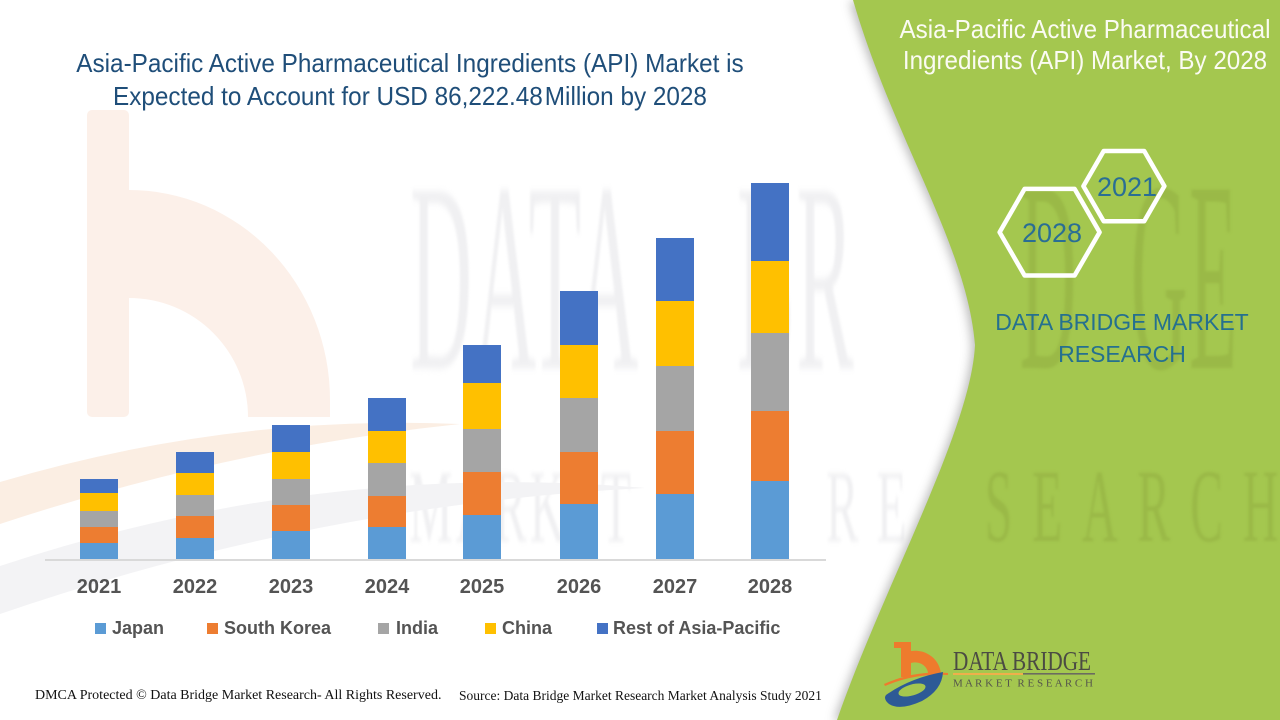 This screenshot has height=720, width=1280. Describe the element at coordinates (1022, 661) in the screenshot. I see `svg-text: DATA BRIDGE` at that location.